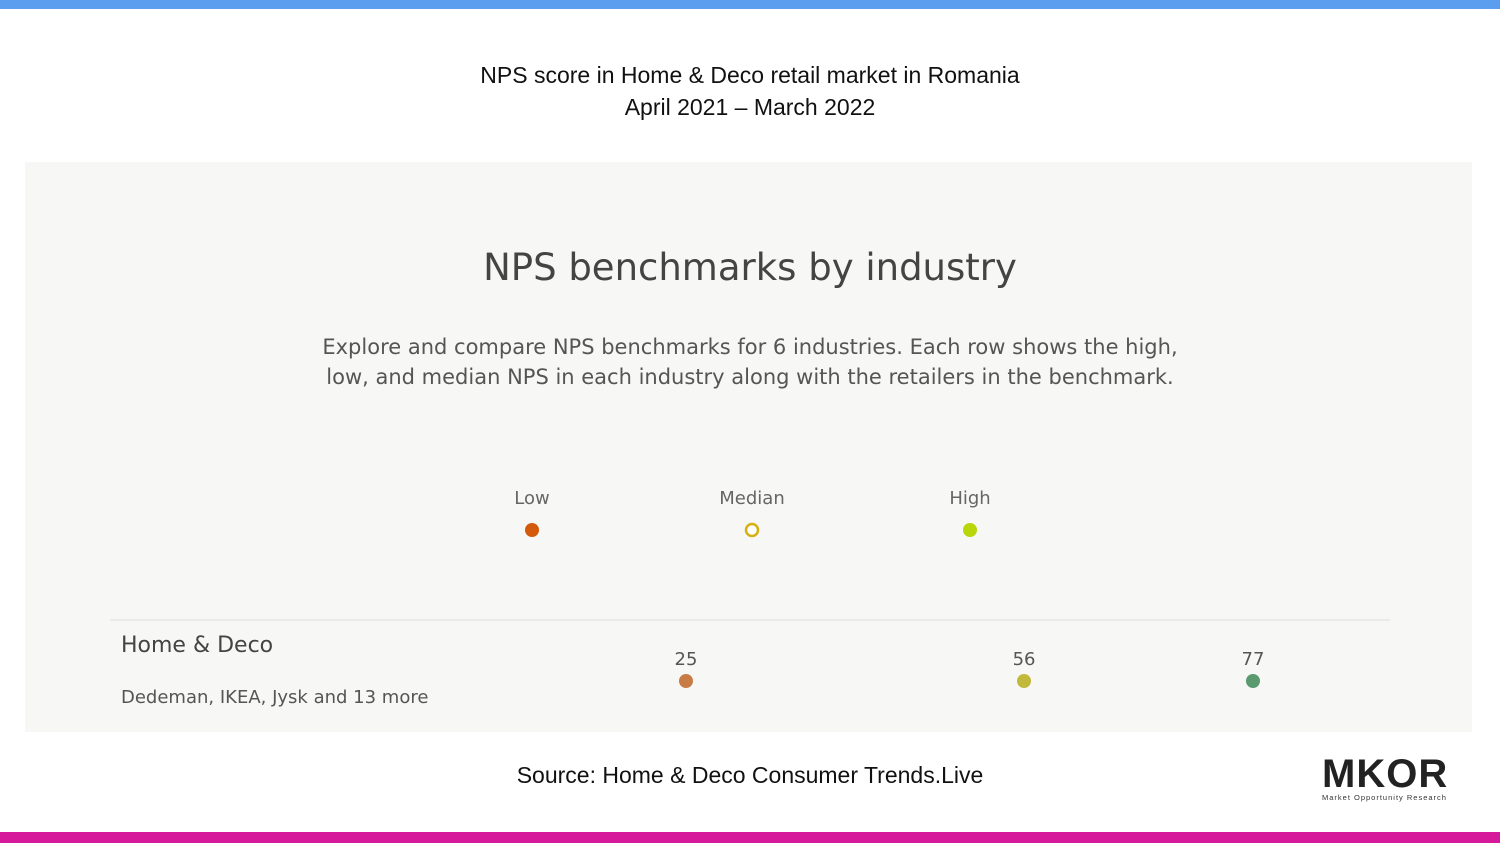 This screenshot has width=1500, height=843. Describe the element at coordinates (686, 681) in the screenshot. I see `low-dot` at that location.